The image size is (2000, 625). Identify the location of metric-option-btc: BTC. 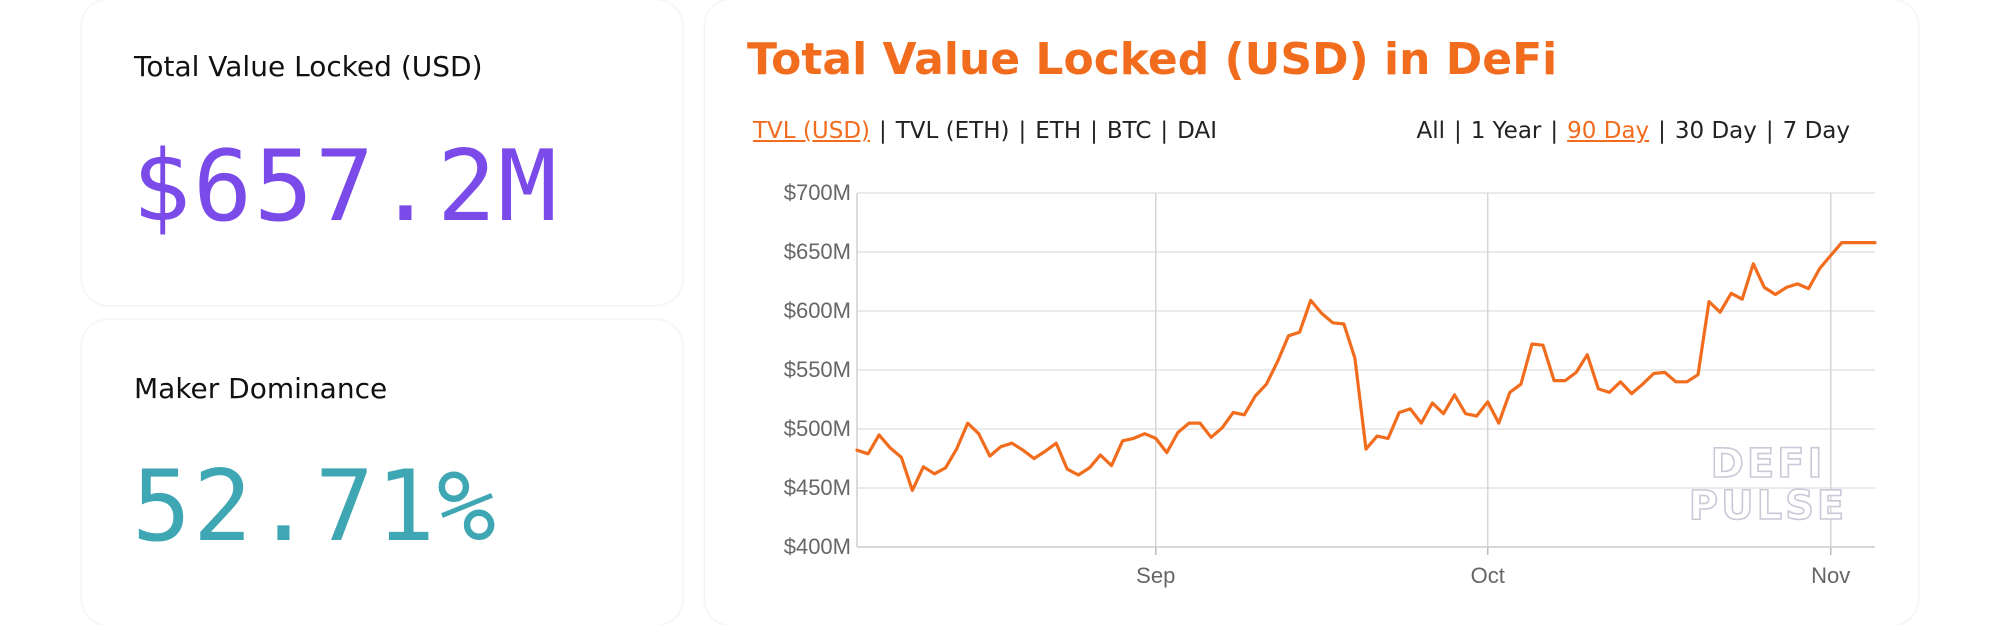
(1129, 131).